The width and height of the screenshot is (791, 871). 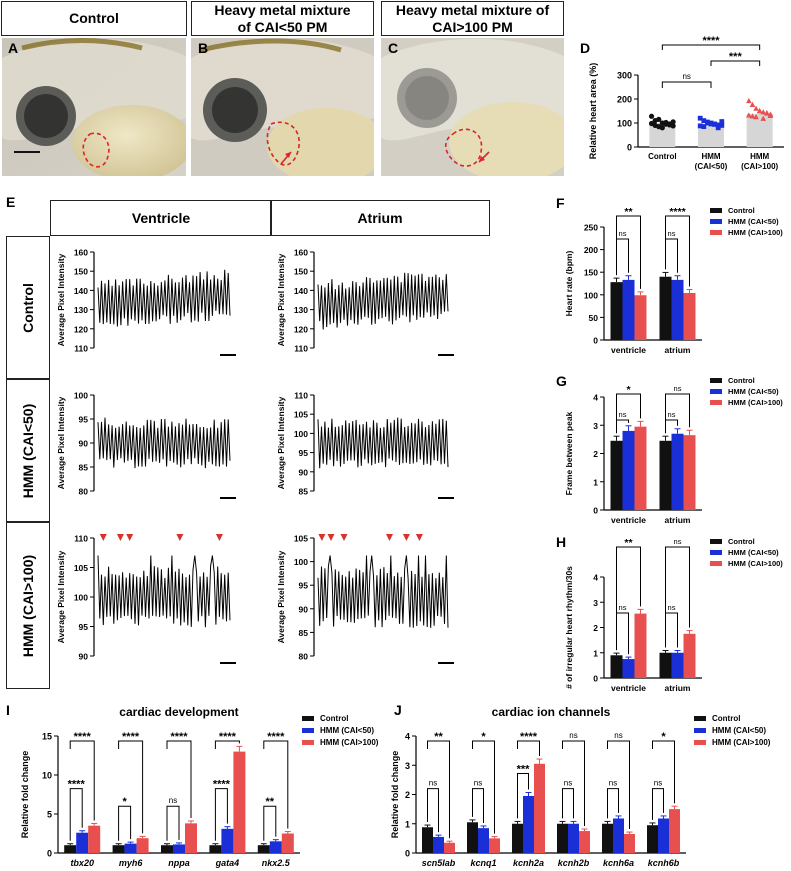 I want to click on row-label-hmm-high-text: HMM (CAI>100), so click(x=28, y=605).